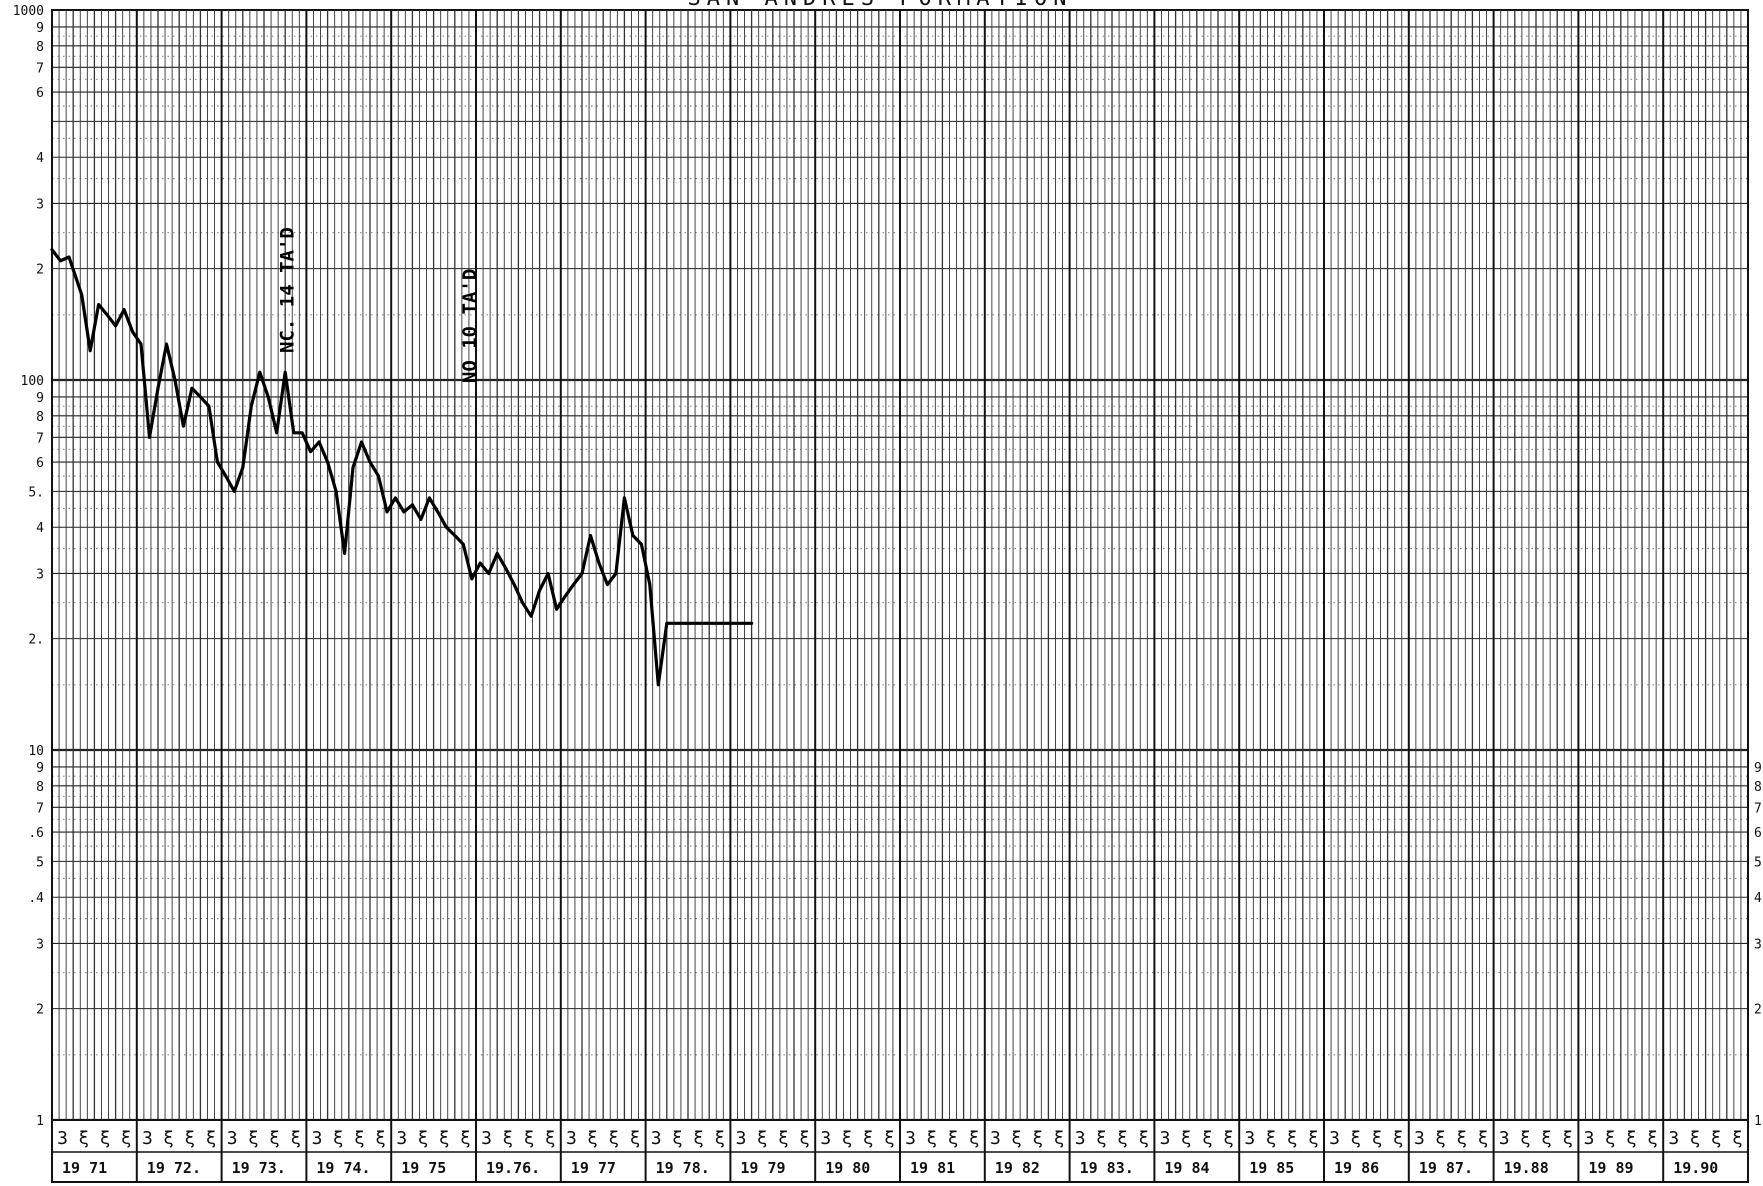 The width and height of the screenshot is (1763, 1186). I want to click on y-tick-label-right: 8, so click(1758, 787).